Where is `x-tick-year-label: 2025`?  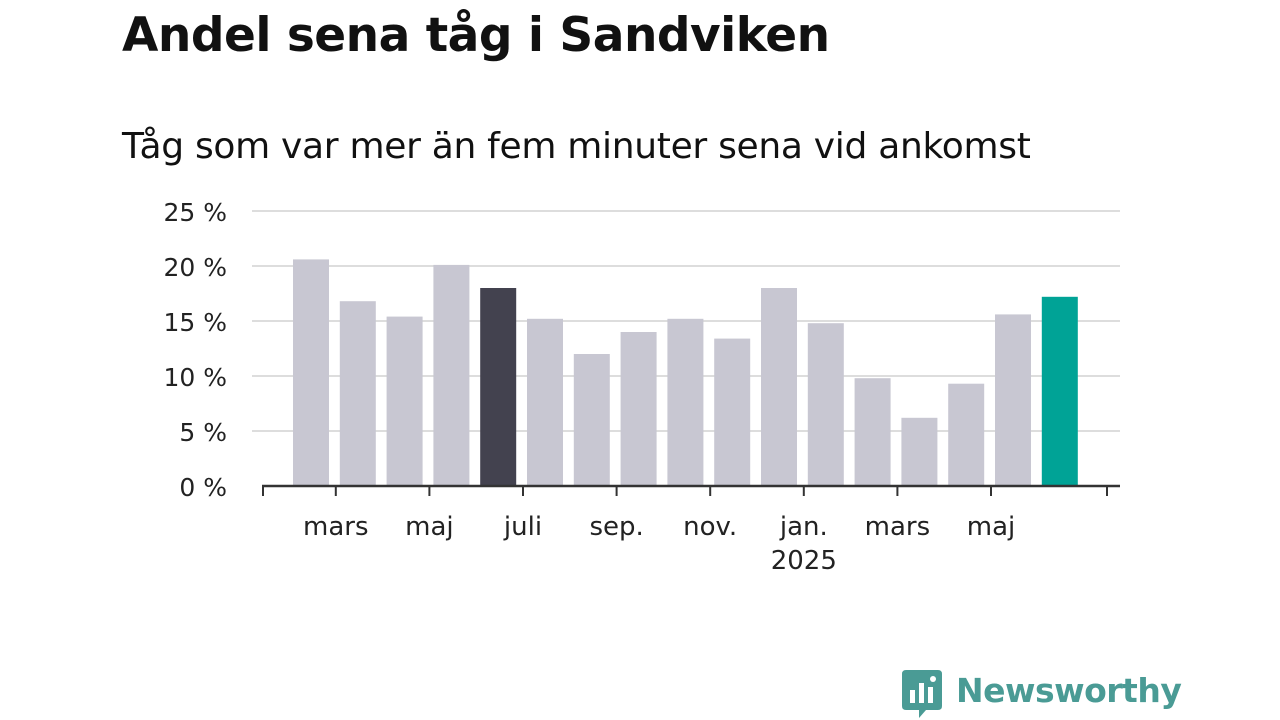
x-tick-year-label: 2025 is located at coordinates (804, 561).